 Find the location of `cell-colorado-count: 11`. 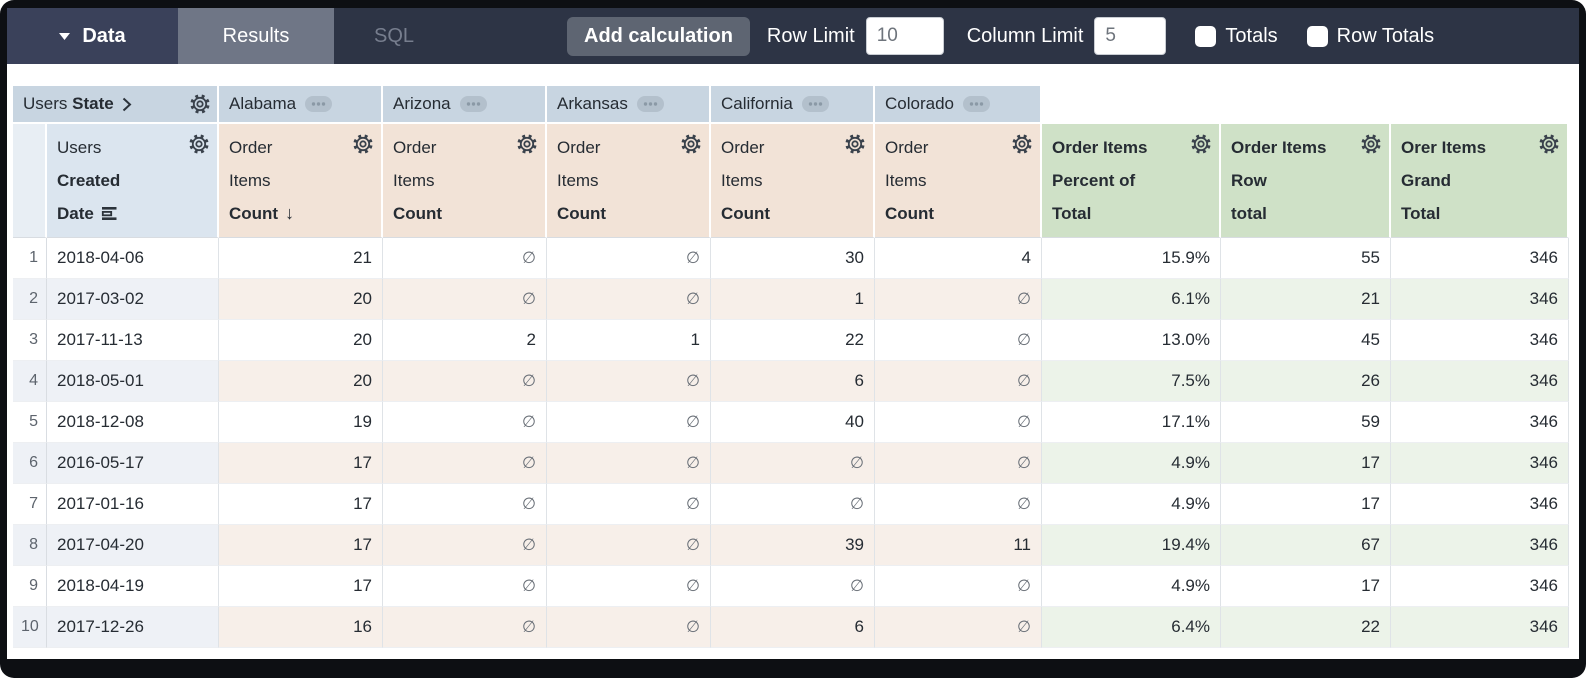

cell-colorado-count: 11 is located at coordinates (958, 545).